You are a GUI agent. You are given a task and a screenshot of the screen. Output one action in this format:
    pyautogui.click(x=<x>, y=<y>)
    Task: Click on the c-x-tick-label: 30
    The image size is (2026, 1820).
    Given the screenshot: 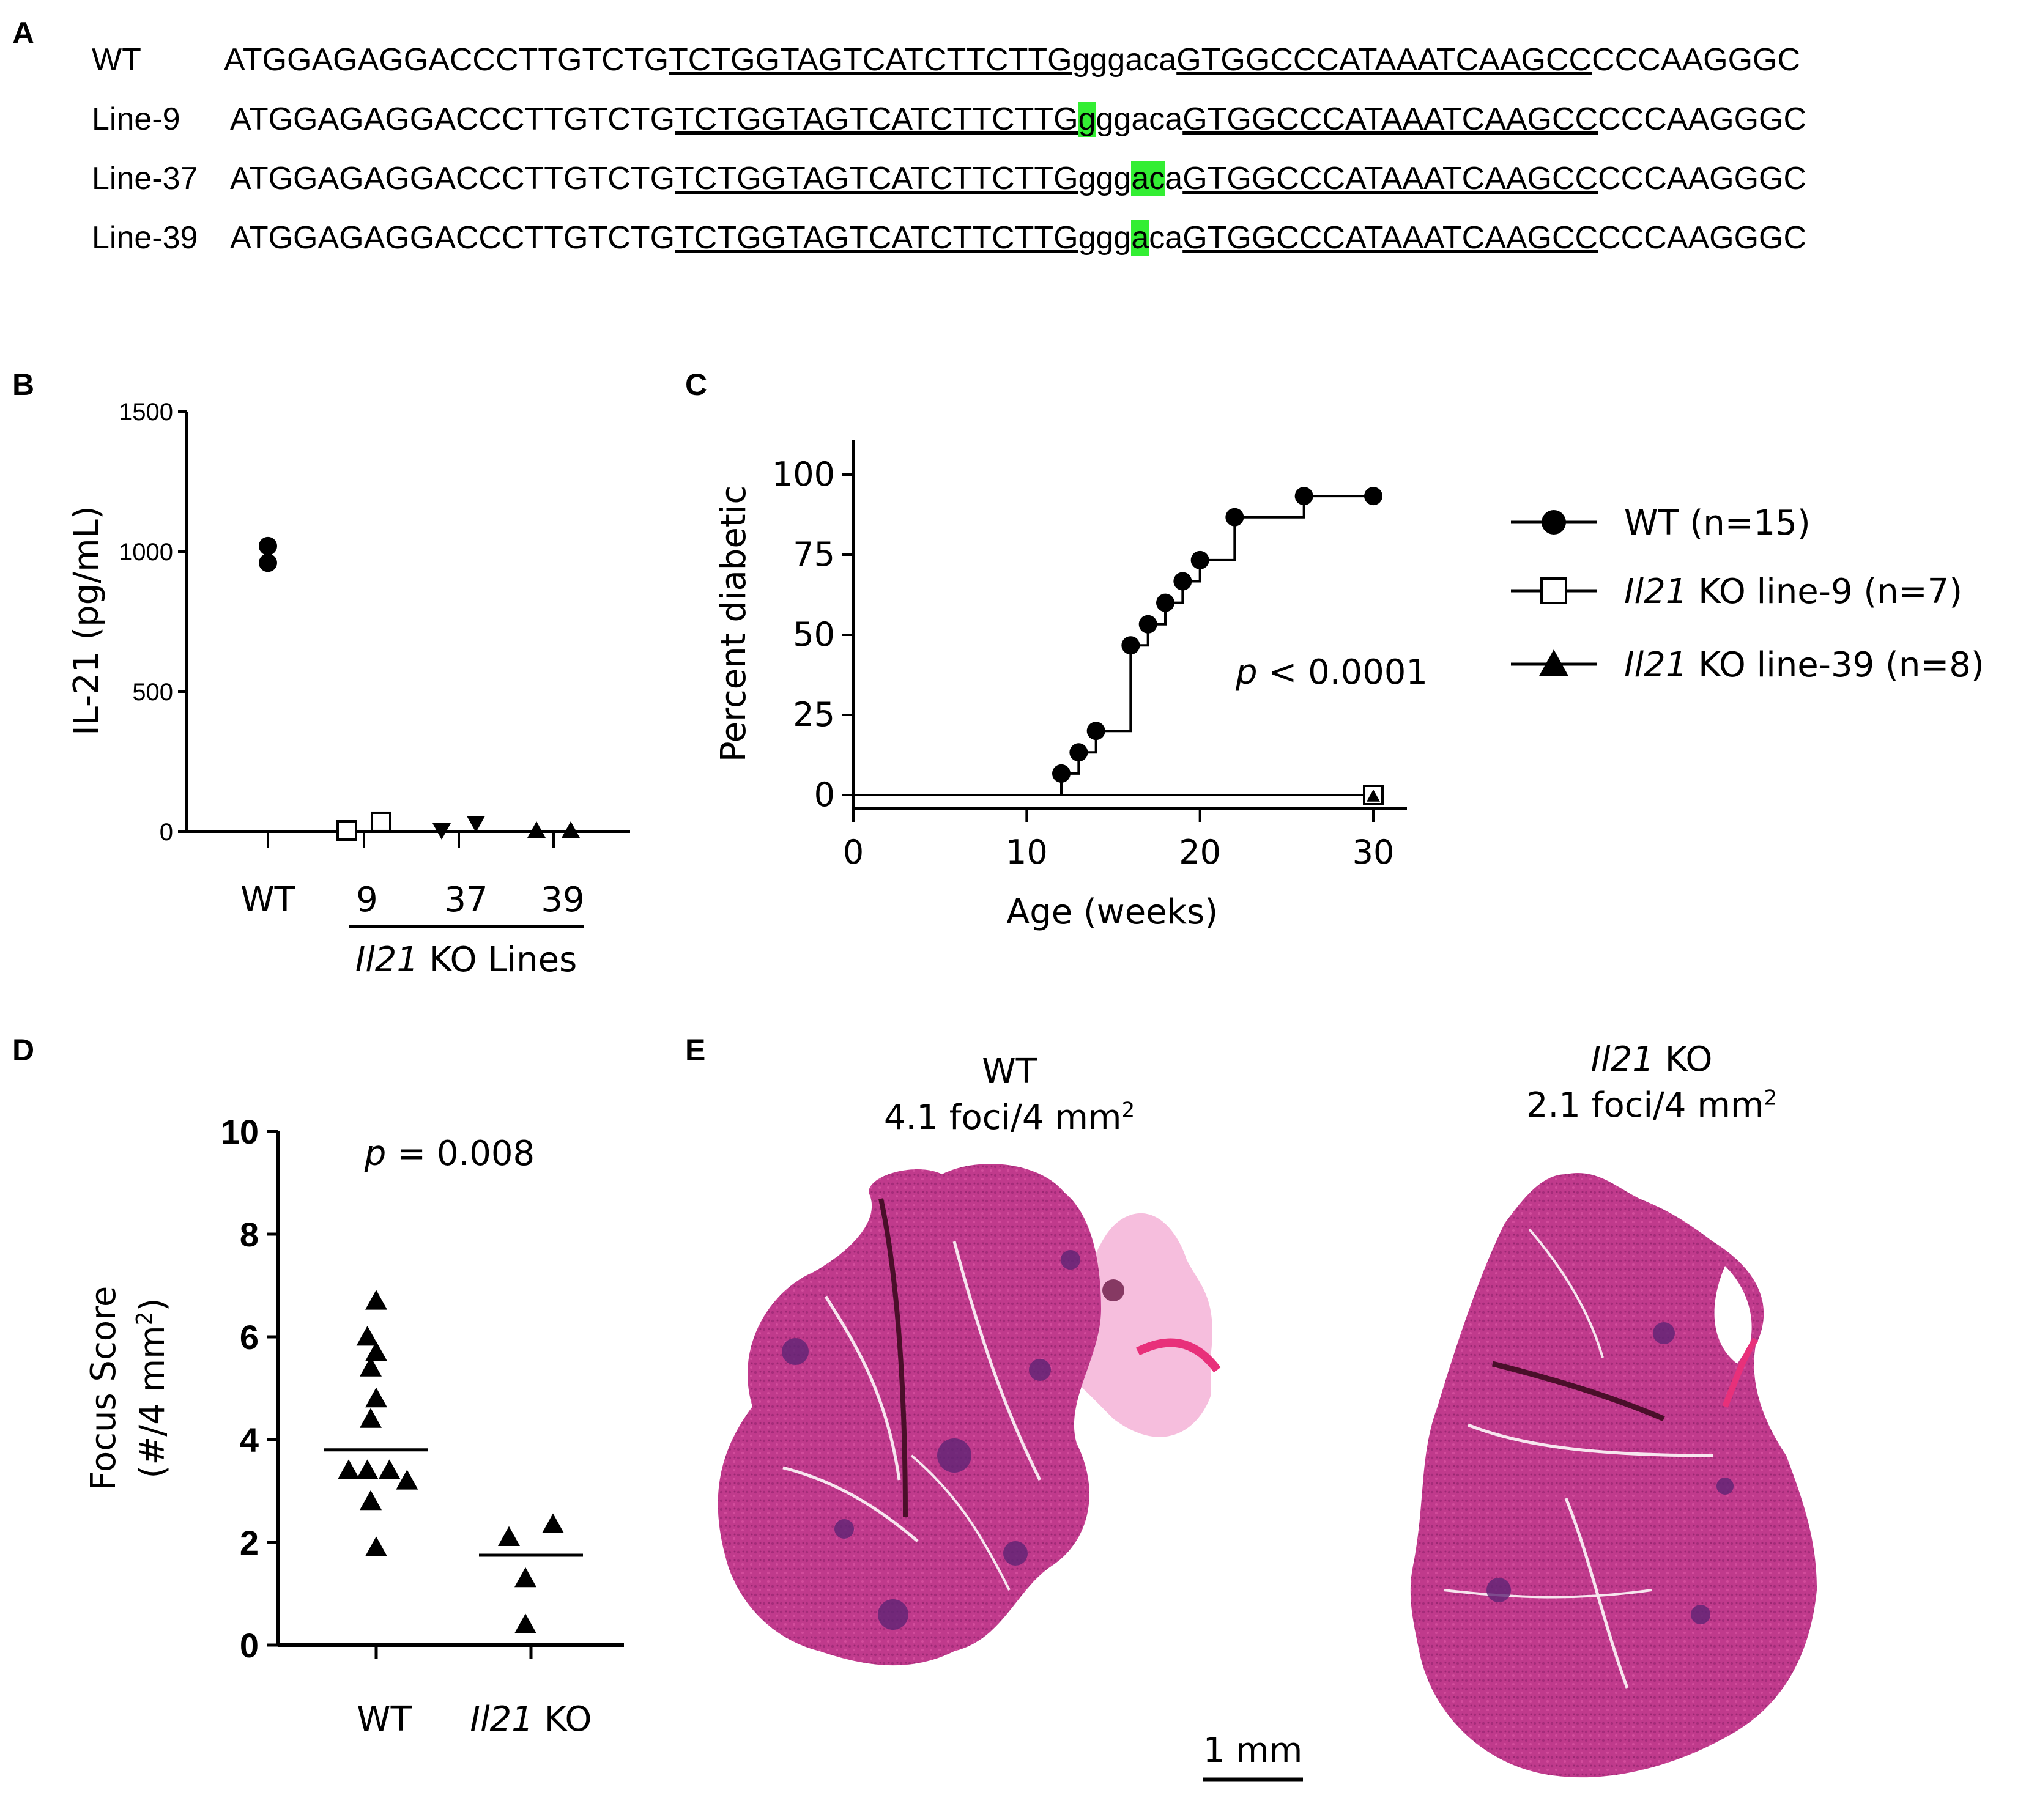 What is the action you would take?
    pyautogui.click(x=1374, y=852)
    